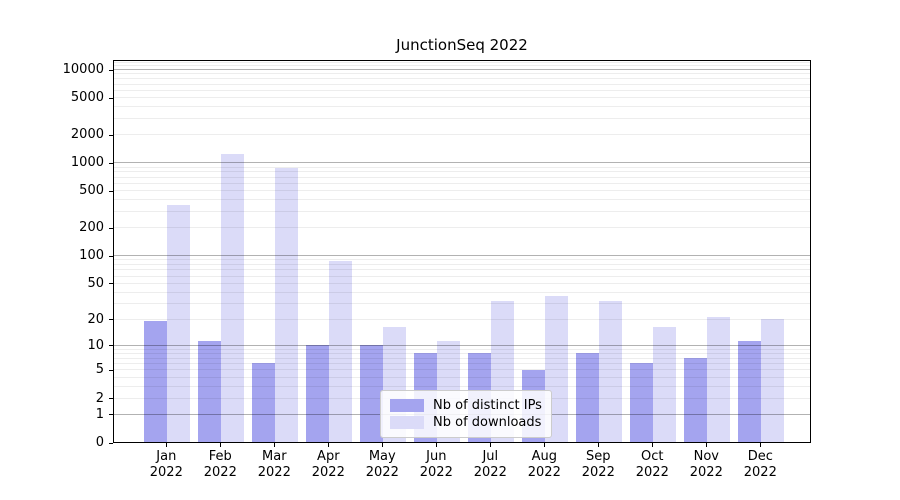  Describe the element at coordinates (382, 456) in the screenshot. I see `x-tick-month: May` at that location.